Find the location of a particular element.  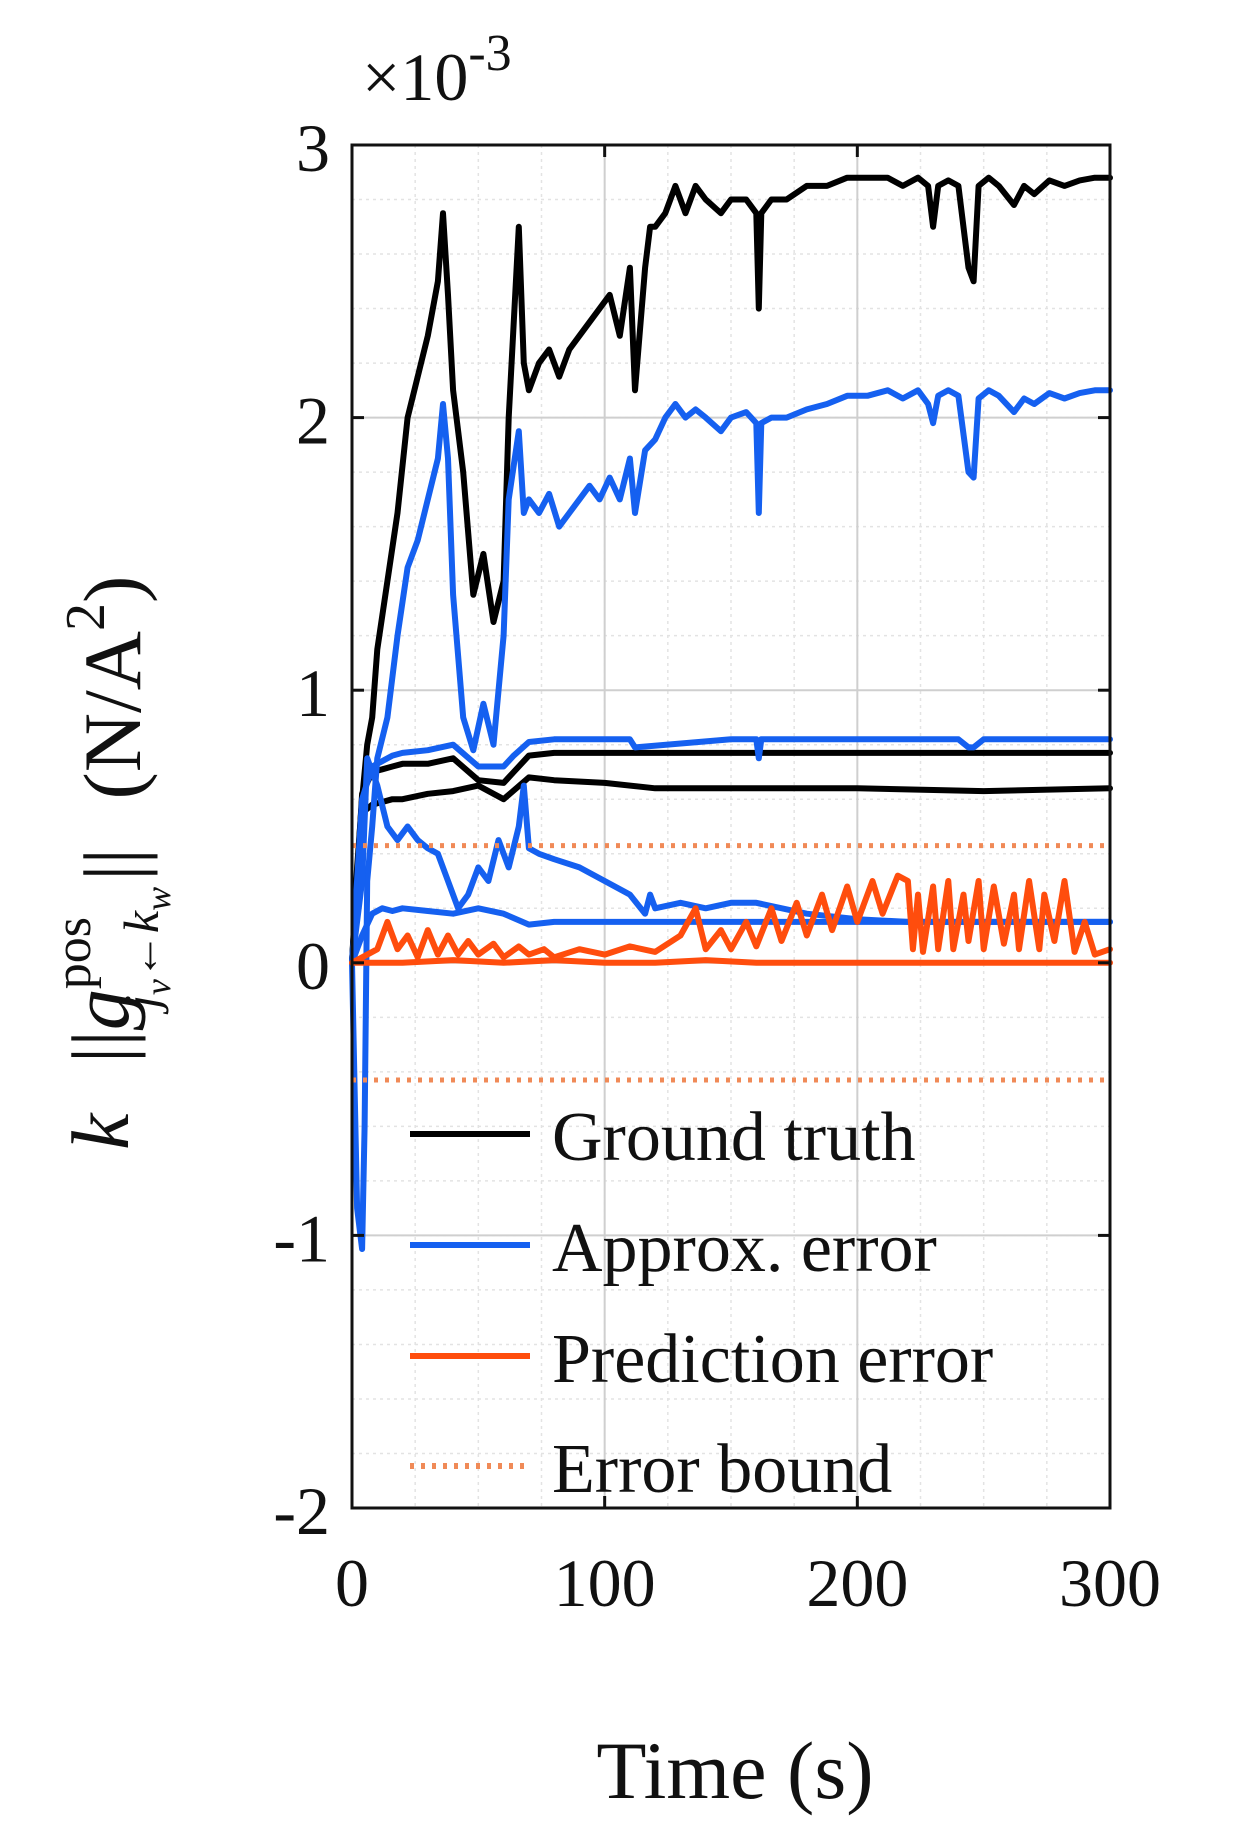

ylabel-k: k is located at coordinates (100, 1131).